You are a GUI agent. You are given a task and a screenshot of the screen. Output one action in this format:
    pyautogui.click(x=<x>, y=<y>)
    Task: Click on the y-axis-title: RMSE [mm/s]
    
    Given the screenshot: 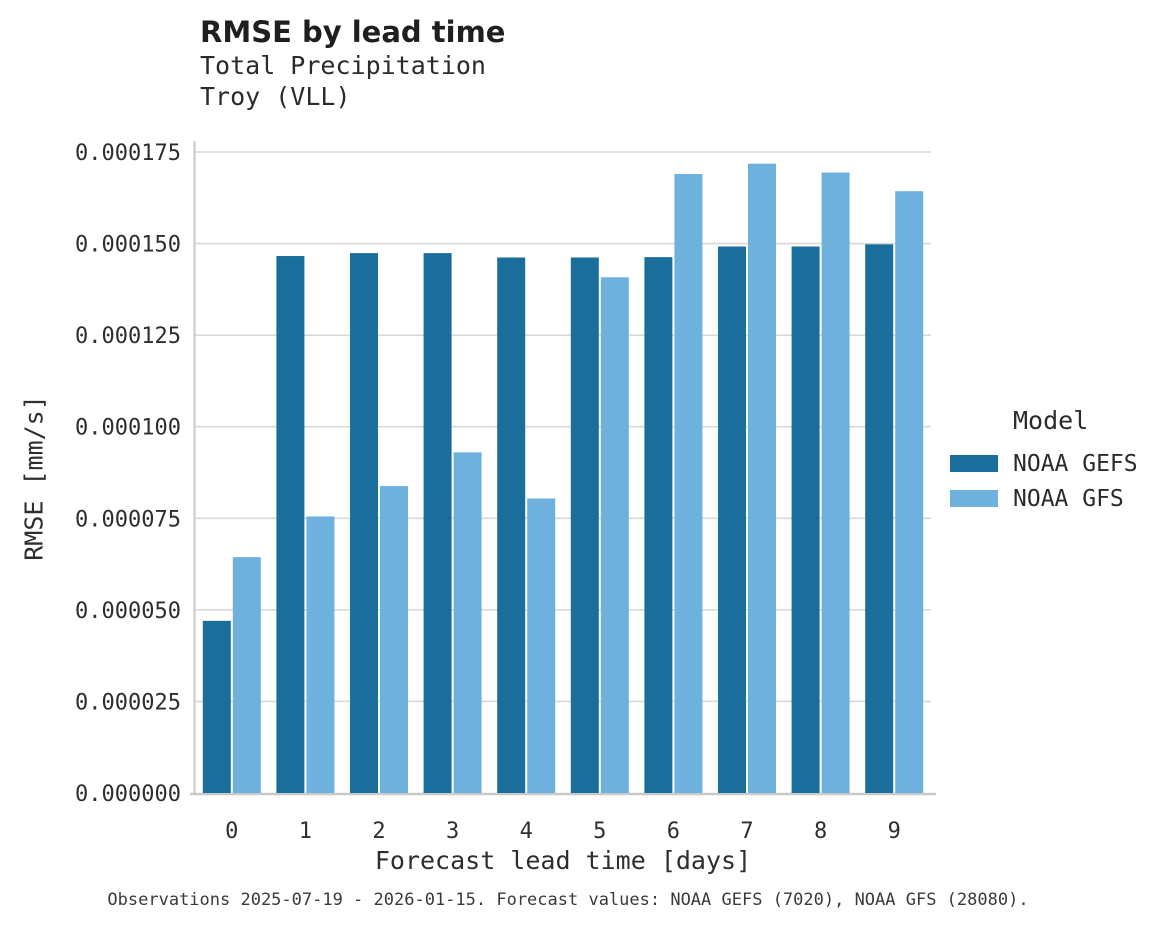 What is the action you would take?
    pyautogui.click(x=34, y=478)
    